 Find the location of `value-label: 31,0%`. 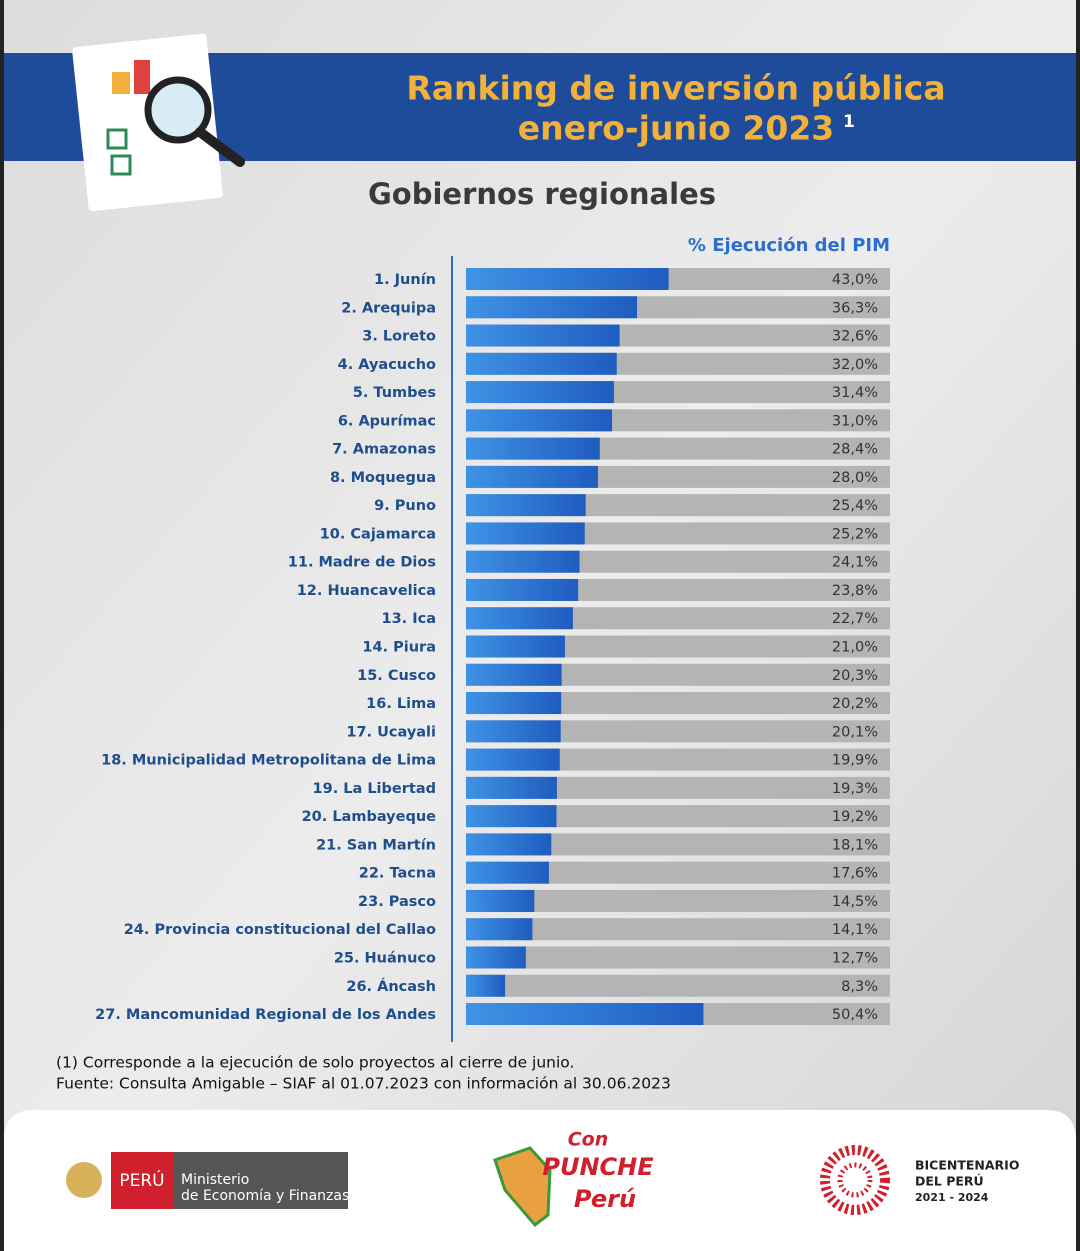

value-label: 31,0% is located at coordinates (855, 421).